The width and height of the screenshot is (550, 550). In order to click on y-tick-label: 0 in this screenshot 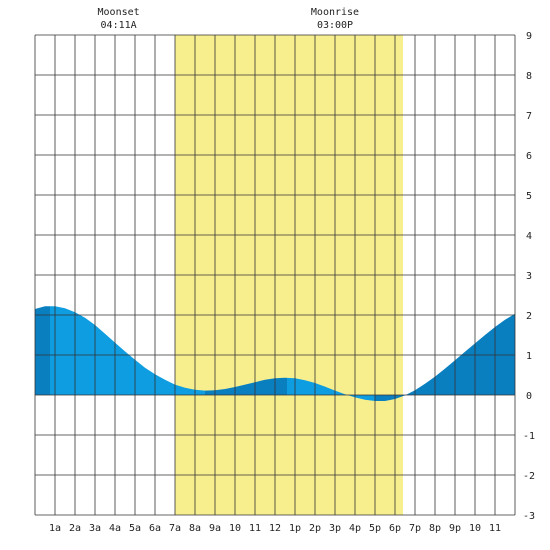, I will do `click(529, 396)`.